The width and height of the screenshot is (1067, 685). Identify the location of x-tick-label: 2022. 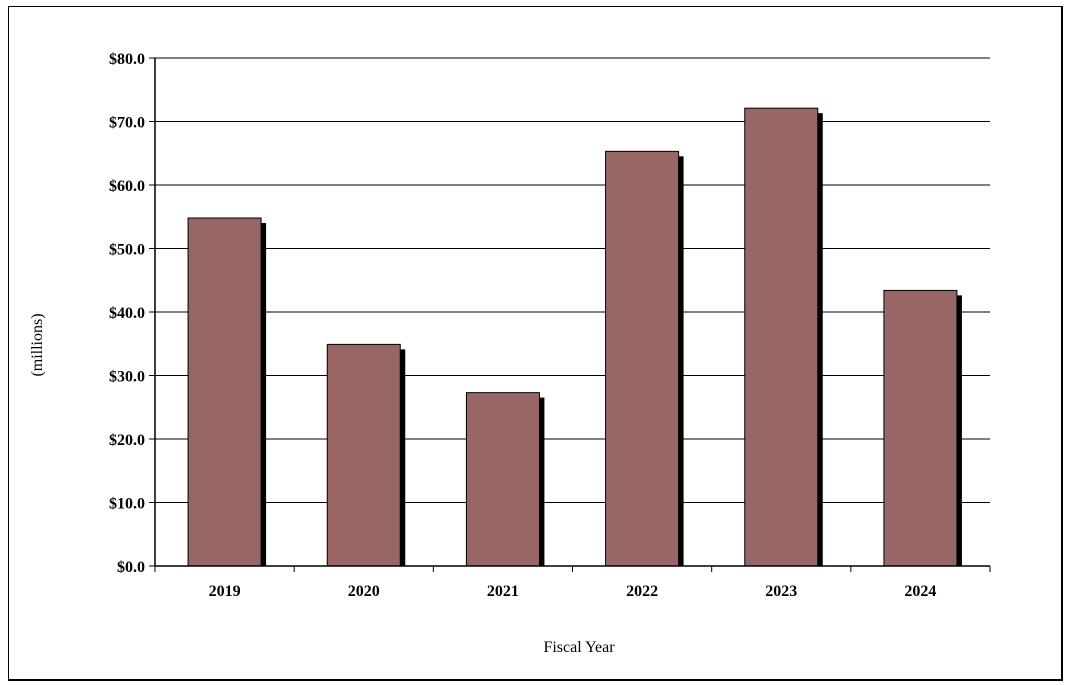
(642, 591).